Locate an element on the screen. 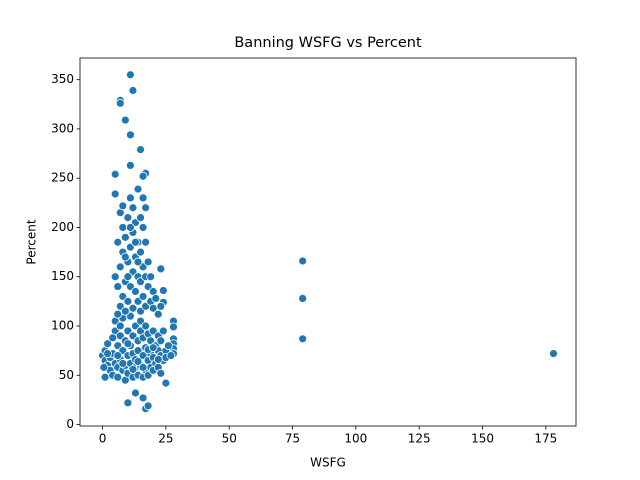  y-tick-label: 250 is located at coordinates (62, 178).